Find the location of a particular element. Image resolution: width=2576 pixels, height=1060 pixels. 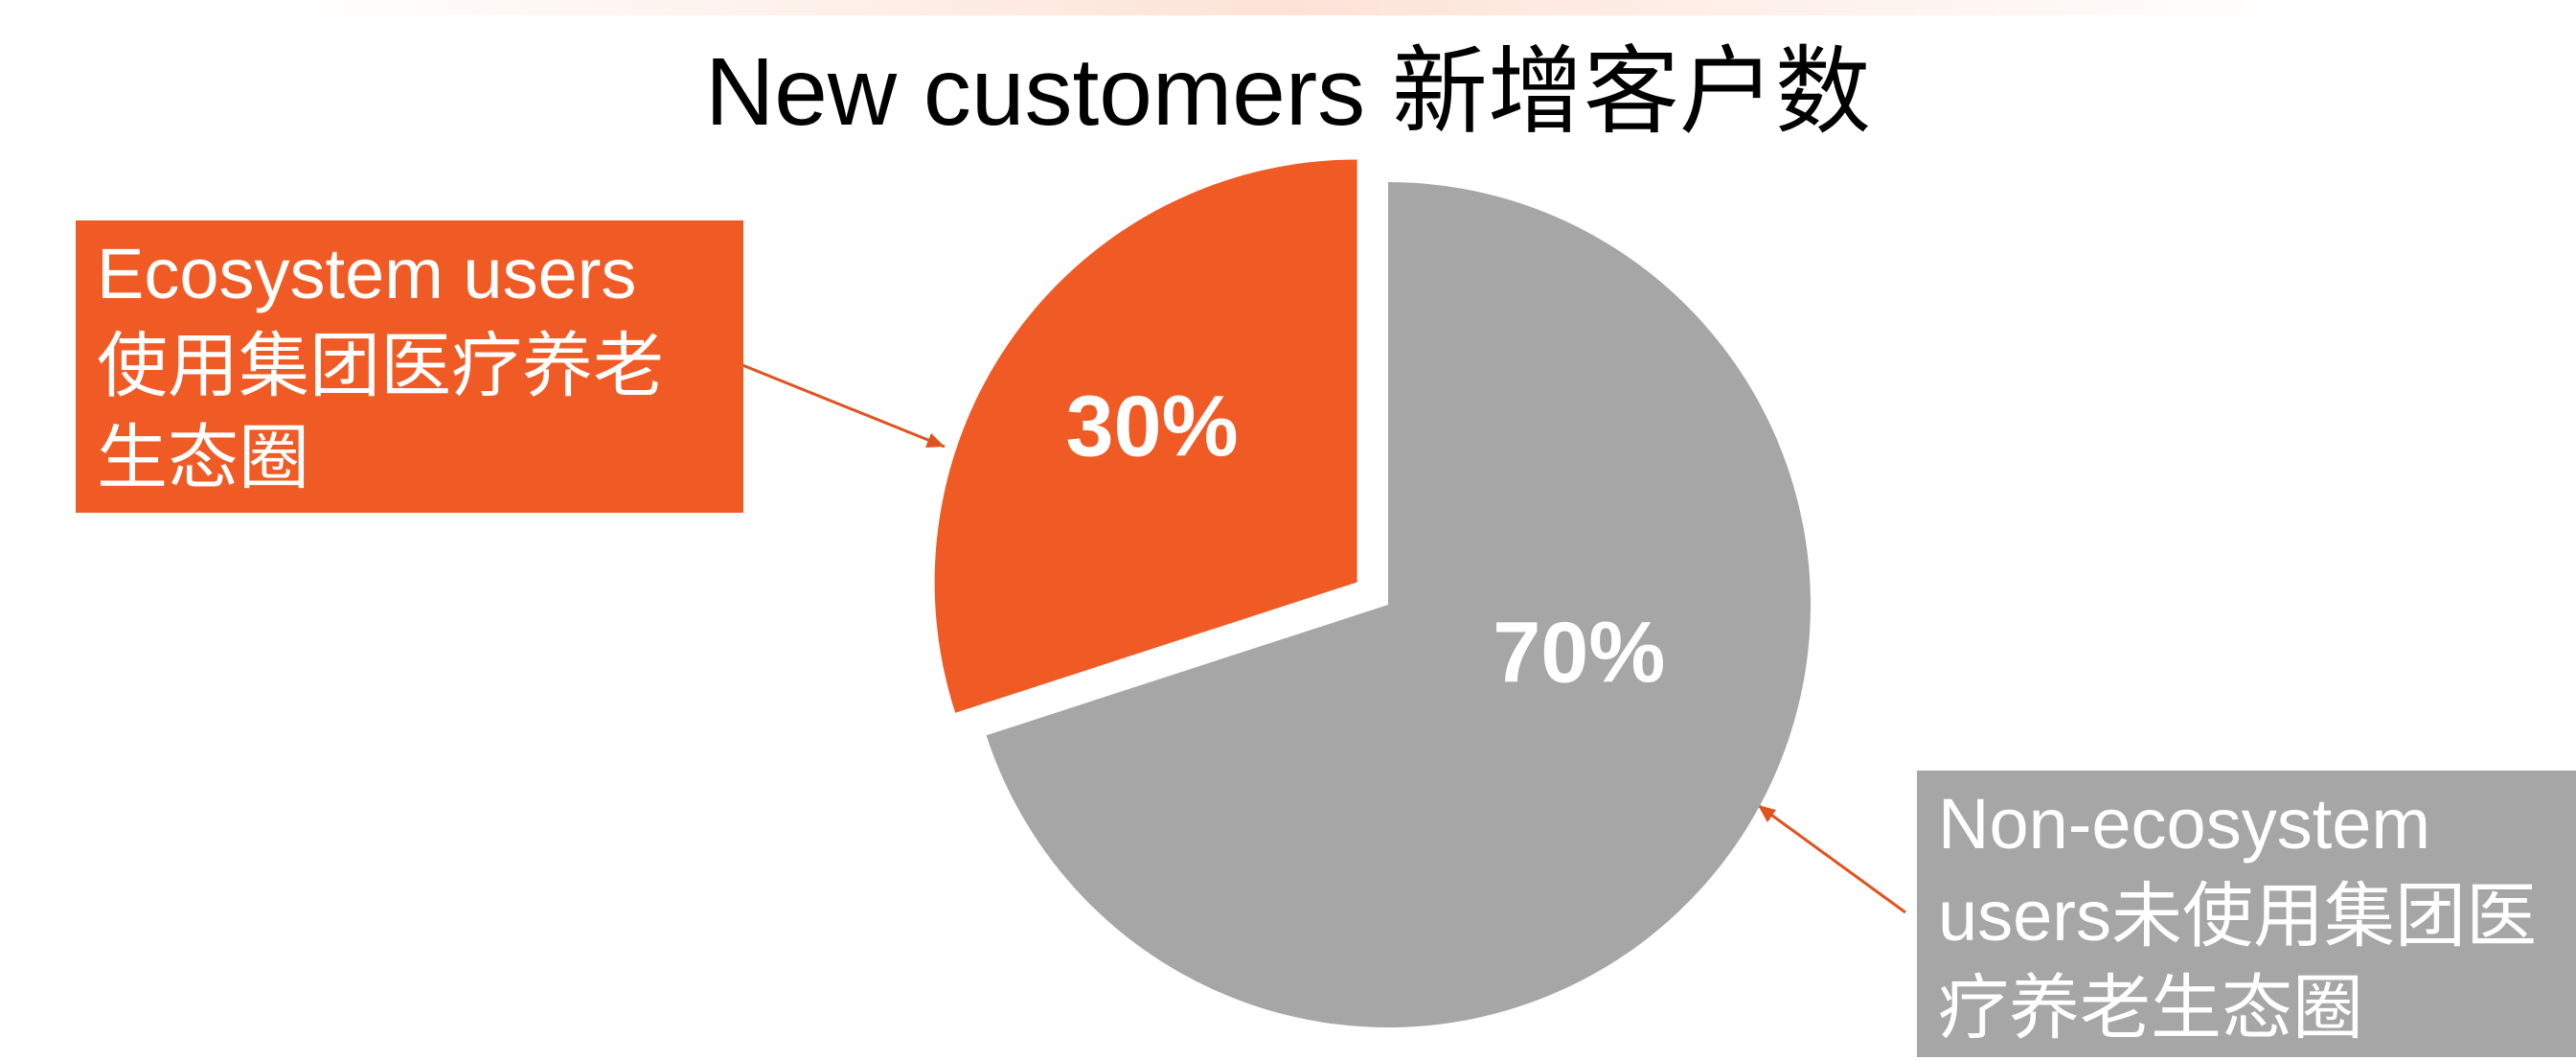

category-label: Ecosystem users 使用集团医疗养老生态圈 is located at coordinates (409, 367).